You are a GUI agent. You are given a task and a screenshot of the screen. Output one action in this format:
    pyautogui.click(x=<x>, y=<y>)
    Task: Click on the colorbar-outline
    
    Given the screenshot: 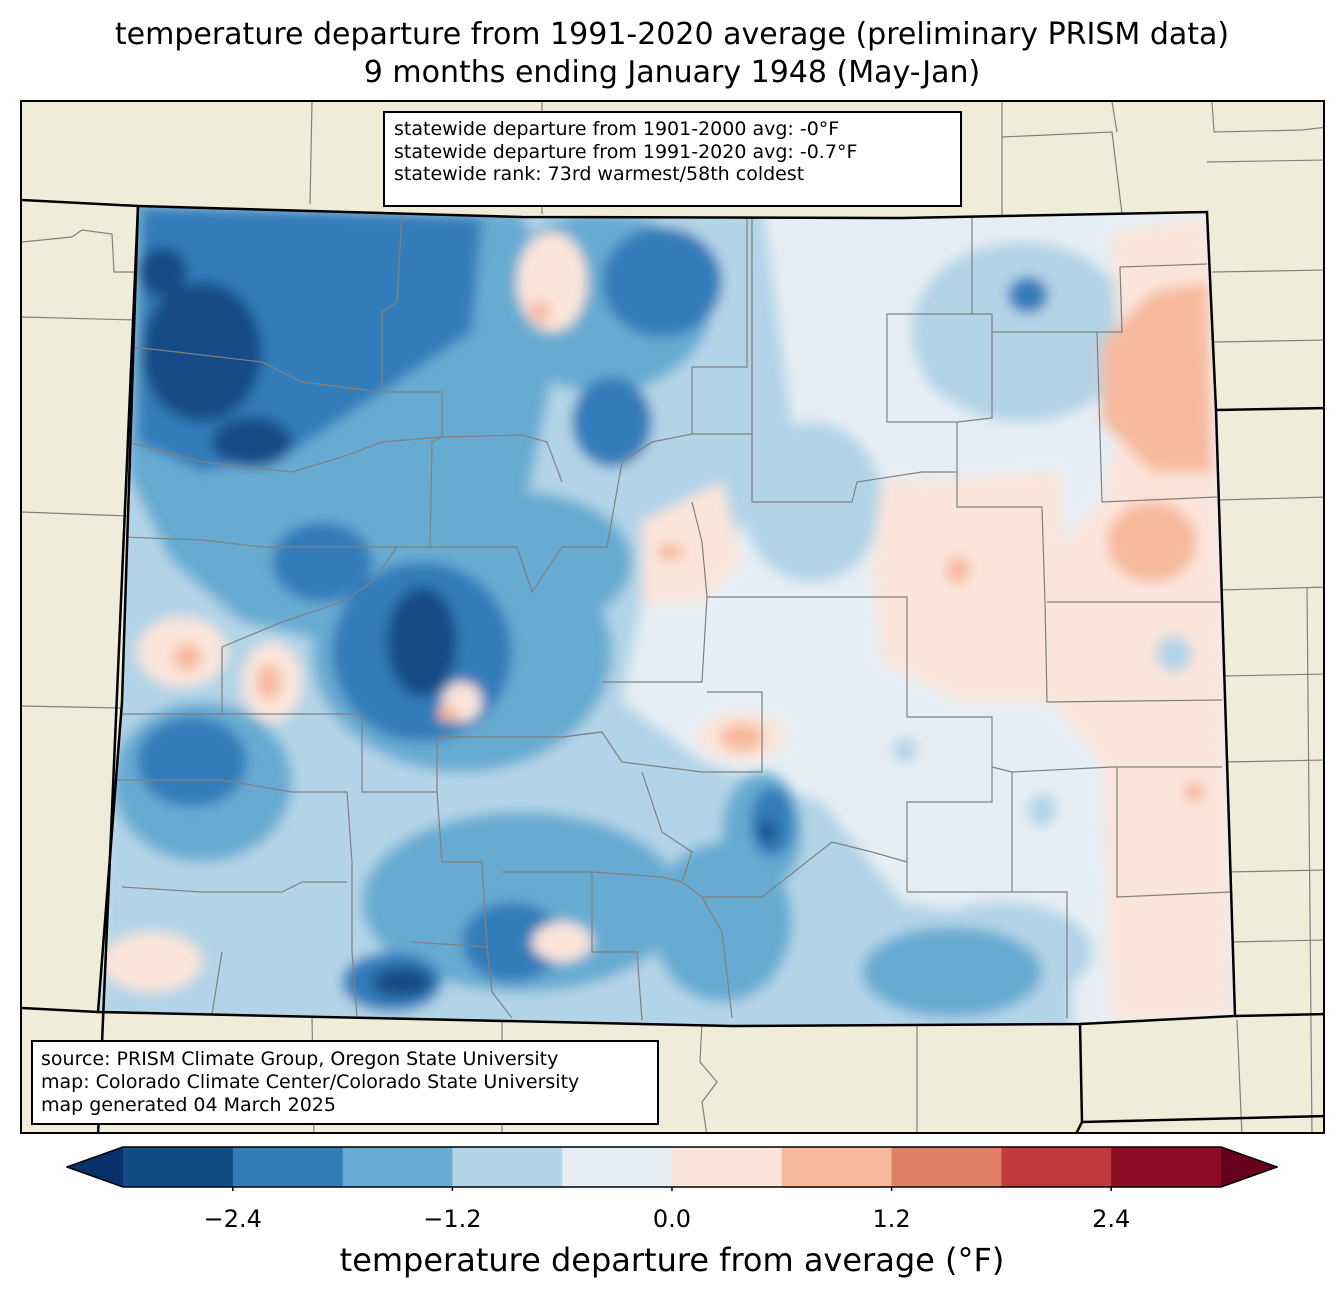 What is the action you would take?
    pyautogui.click(x=672, y=1167)
    